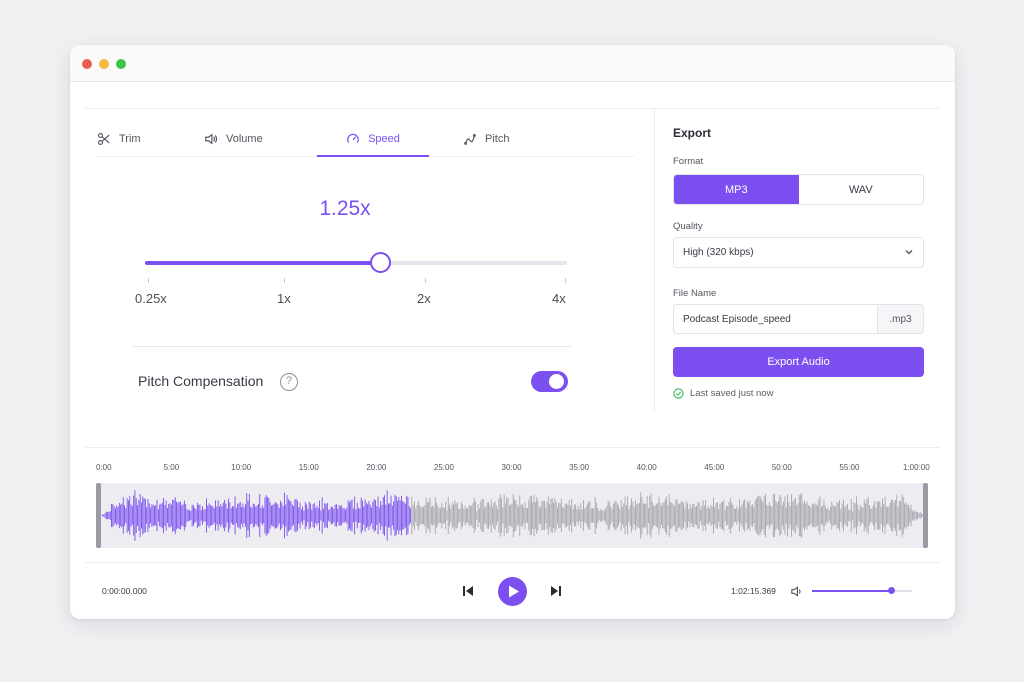 This screenshot has height=682, width=1024. Describe the element at coordinates (512, 591) in the screenshot. I see `play-button` at that location.